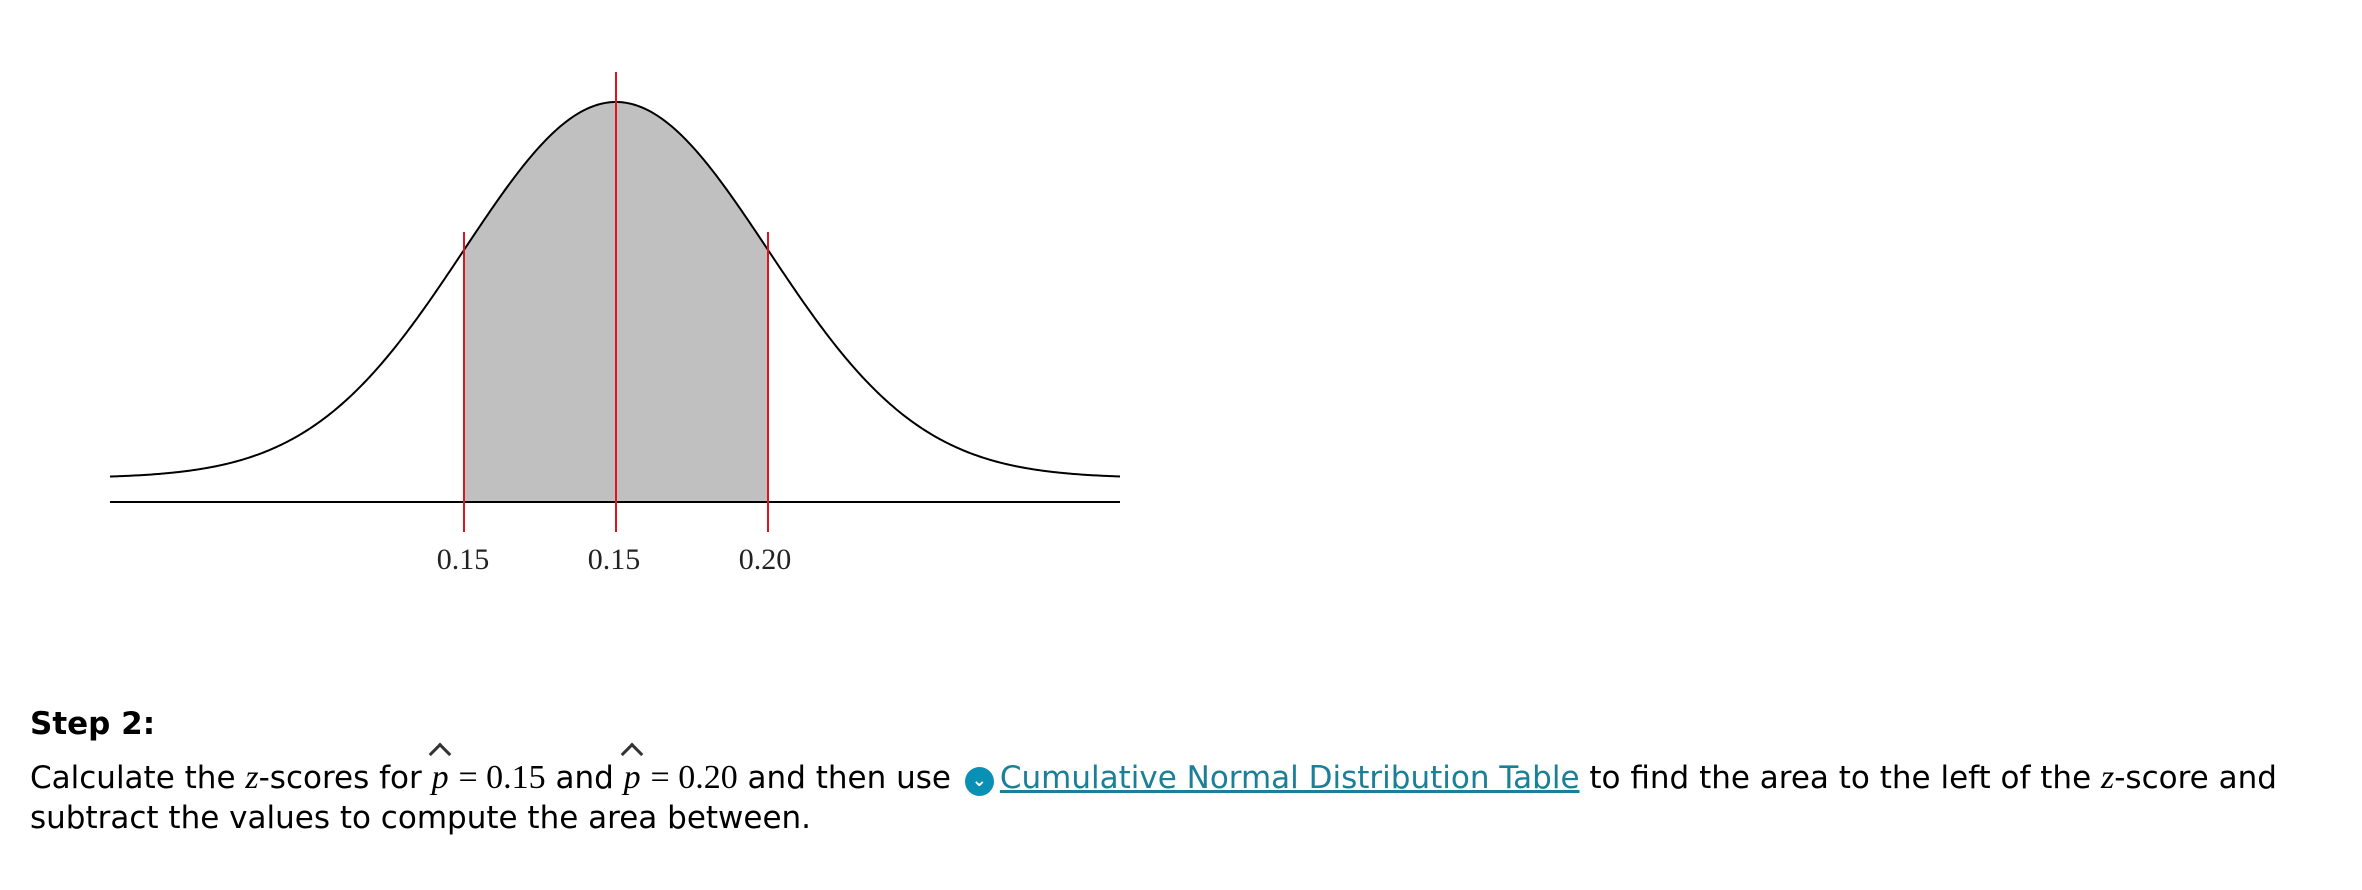 The height and width of the screenshot is (890, 2362). What do you see at coordinates (694, 777) in the screenshot?
I see `p-hat-value-2: = 0.20` at bounding box center [694, 777].